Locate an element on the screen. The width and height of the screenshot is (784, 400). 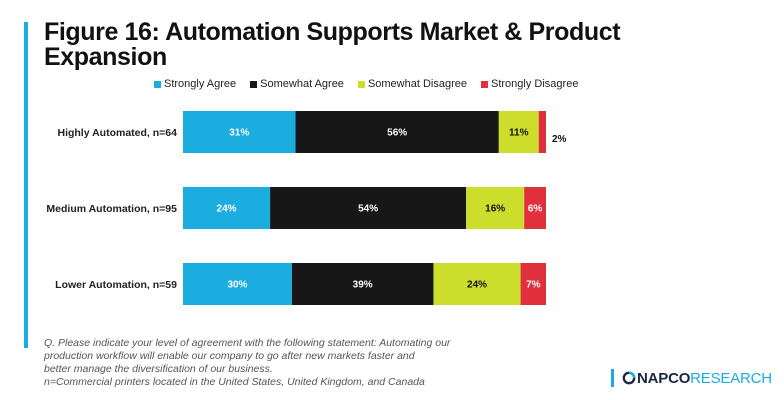
legend-swatch-strongly-agree is located at coordinates (157, 84).